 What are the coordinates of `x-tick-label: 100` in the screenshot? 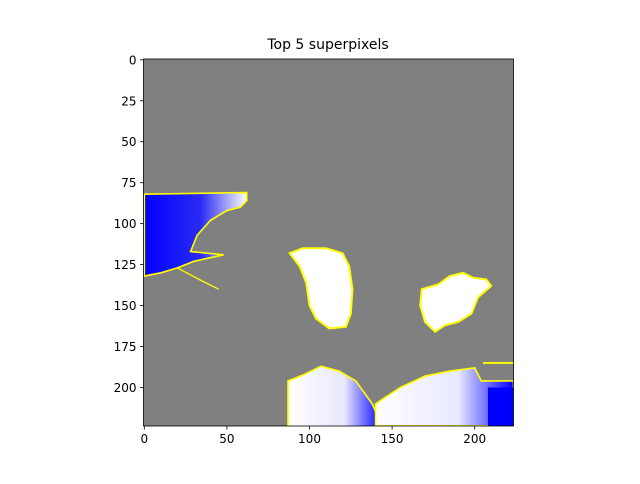 It's located at (309, 439).